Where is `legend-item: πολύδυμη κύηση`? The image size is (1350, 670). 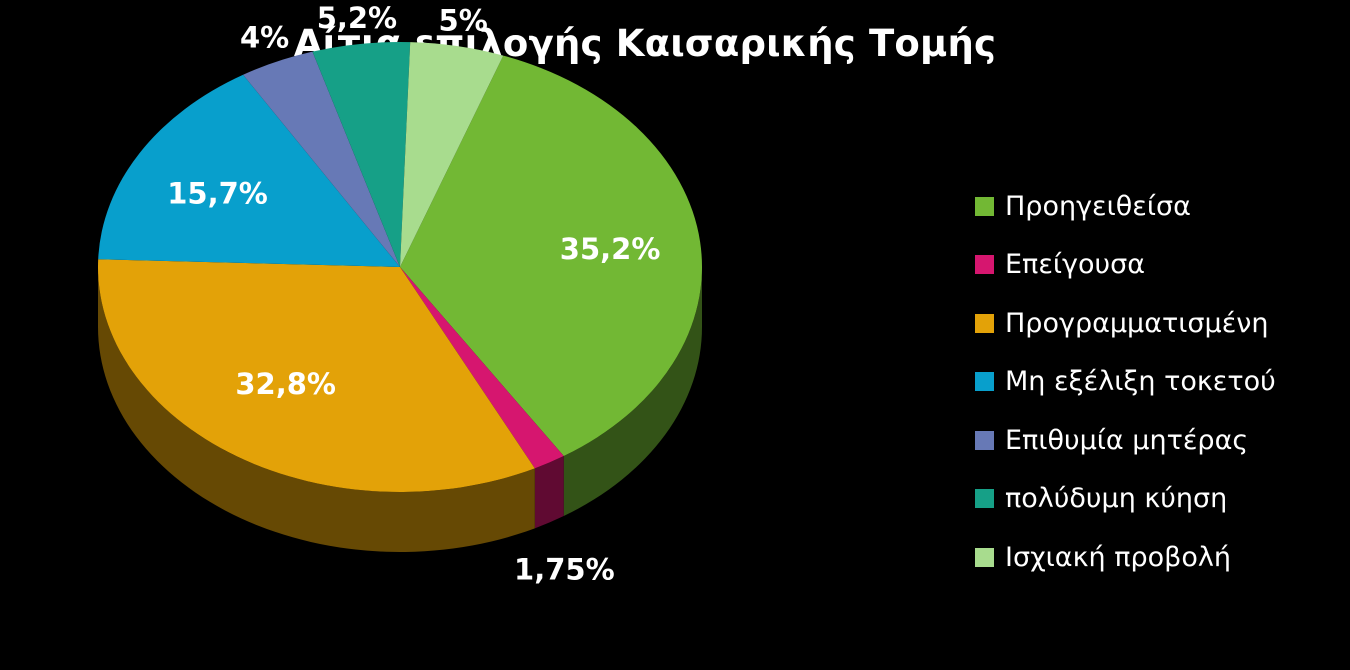 legend-item: πολύδυμη κύηση is located at coordinates (1160, 499).